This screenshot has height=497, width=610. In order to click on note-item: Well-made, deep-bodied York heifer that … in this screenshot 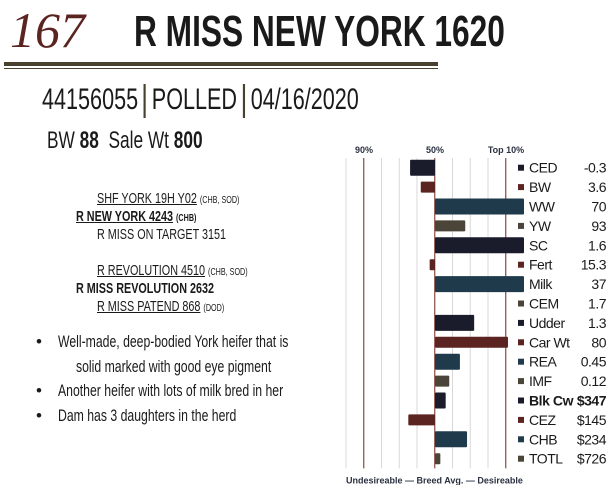, I will do `click(207, 342)`.